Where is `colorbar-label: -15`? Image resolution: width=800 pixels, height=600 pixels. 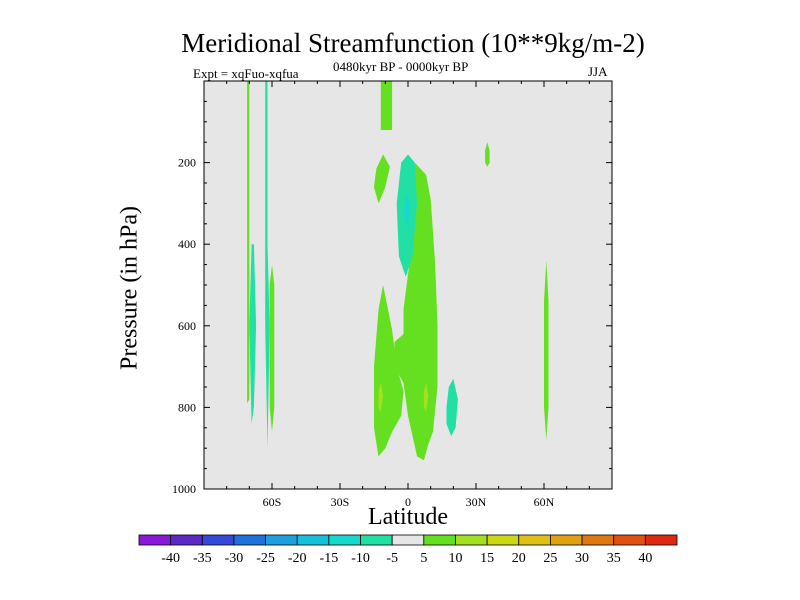 colorbar-label: -15 is located at coordinates (329, 558).